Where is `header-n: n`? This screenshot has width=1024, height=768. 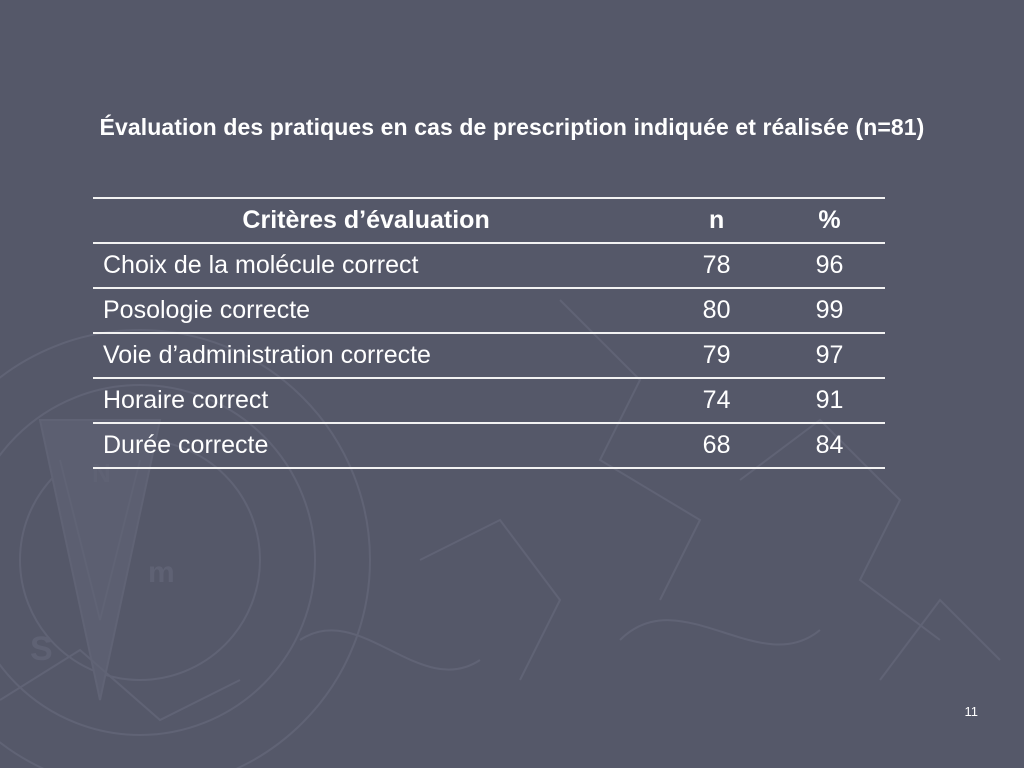
header-n: n is located at coordinates (716, 220).